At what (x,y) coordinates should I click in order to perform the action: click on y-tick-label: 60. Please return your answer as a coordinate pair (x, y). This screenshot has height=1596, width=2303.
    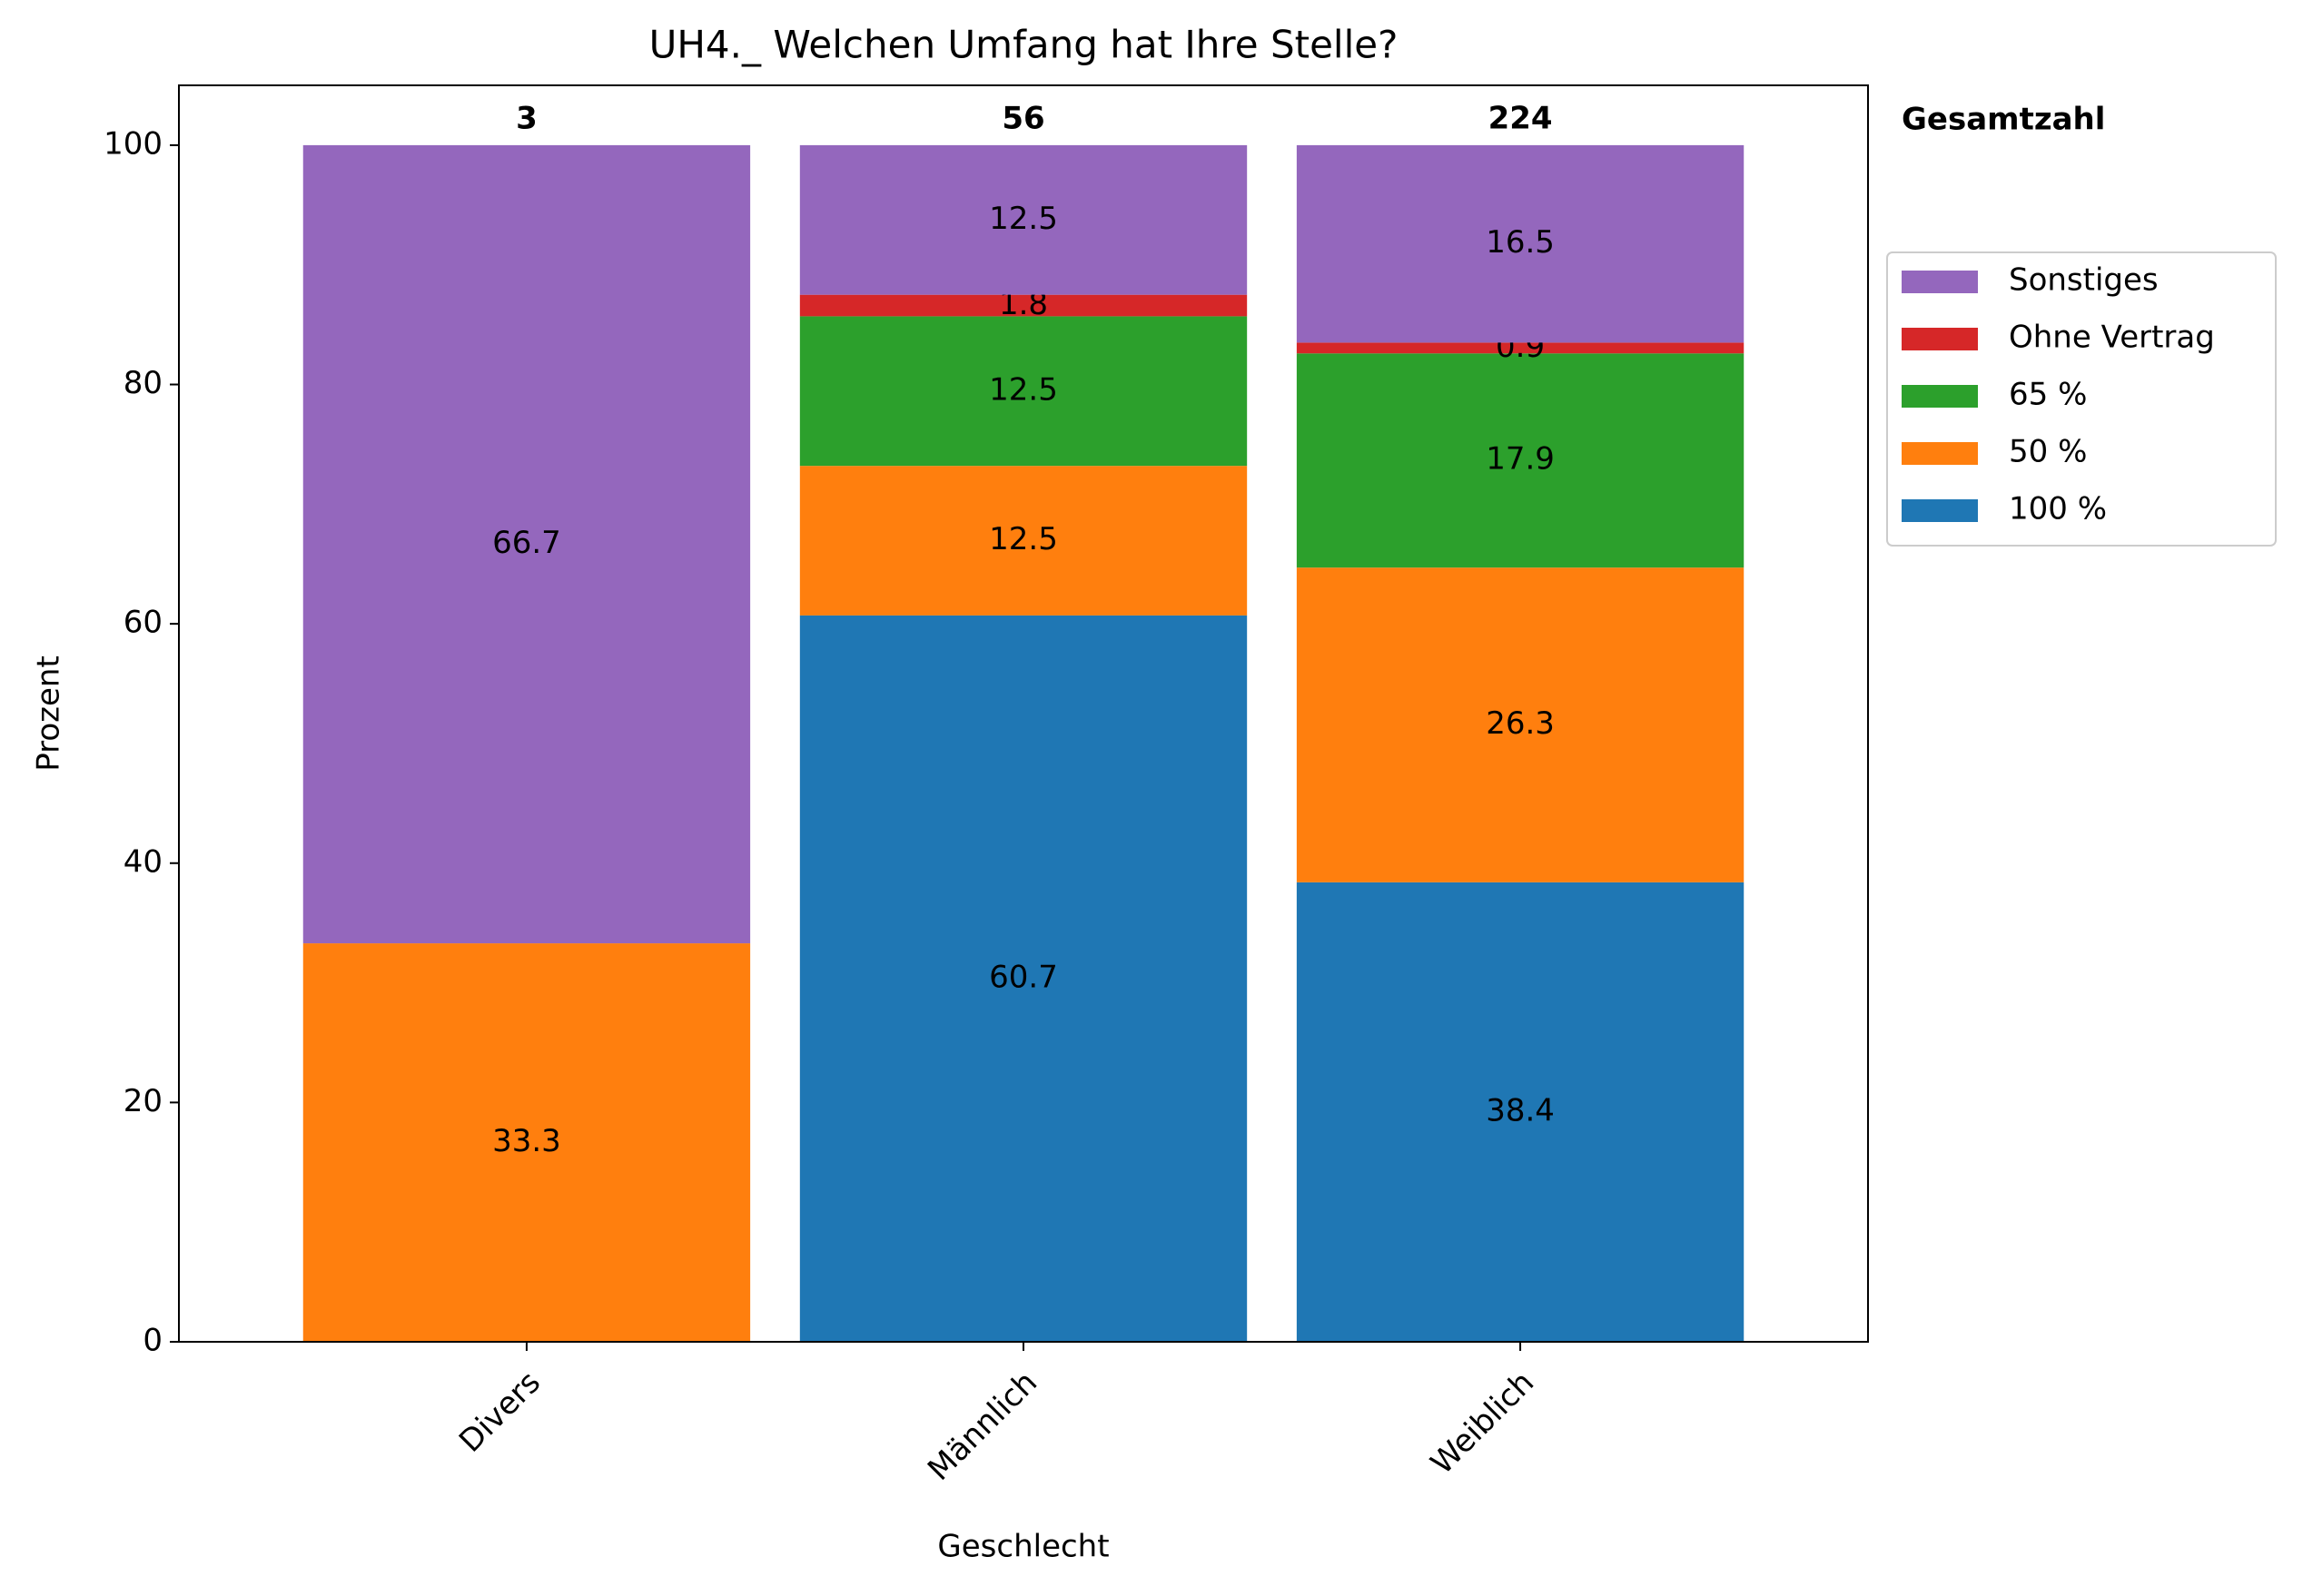
    Looking at the image, I should click on (143, 623).